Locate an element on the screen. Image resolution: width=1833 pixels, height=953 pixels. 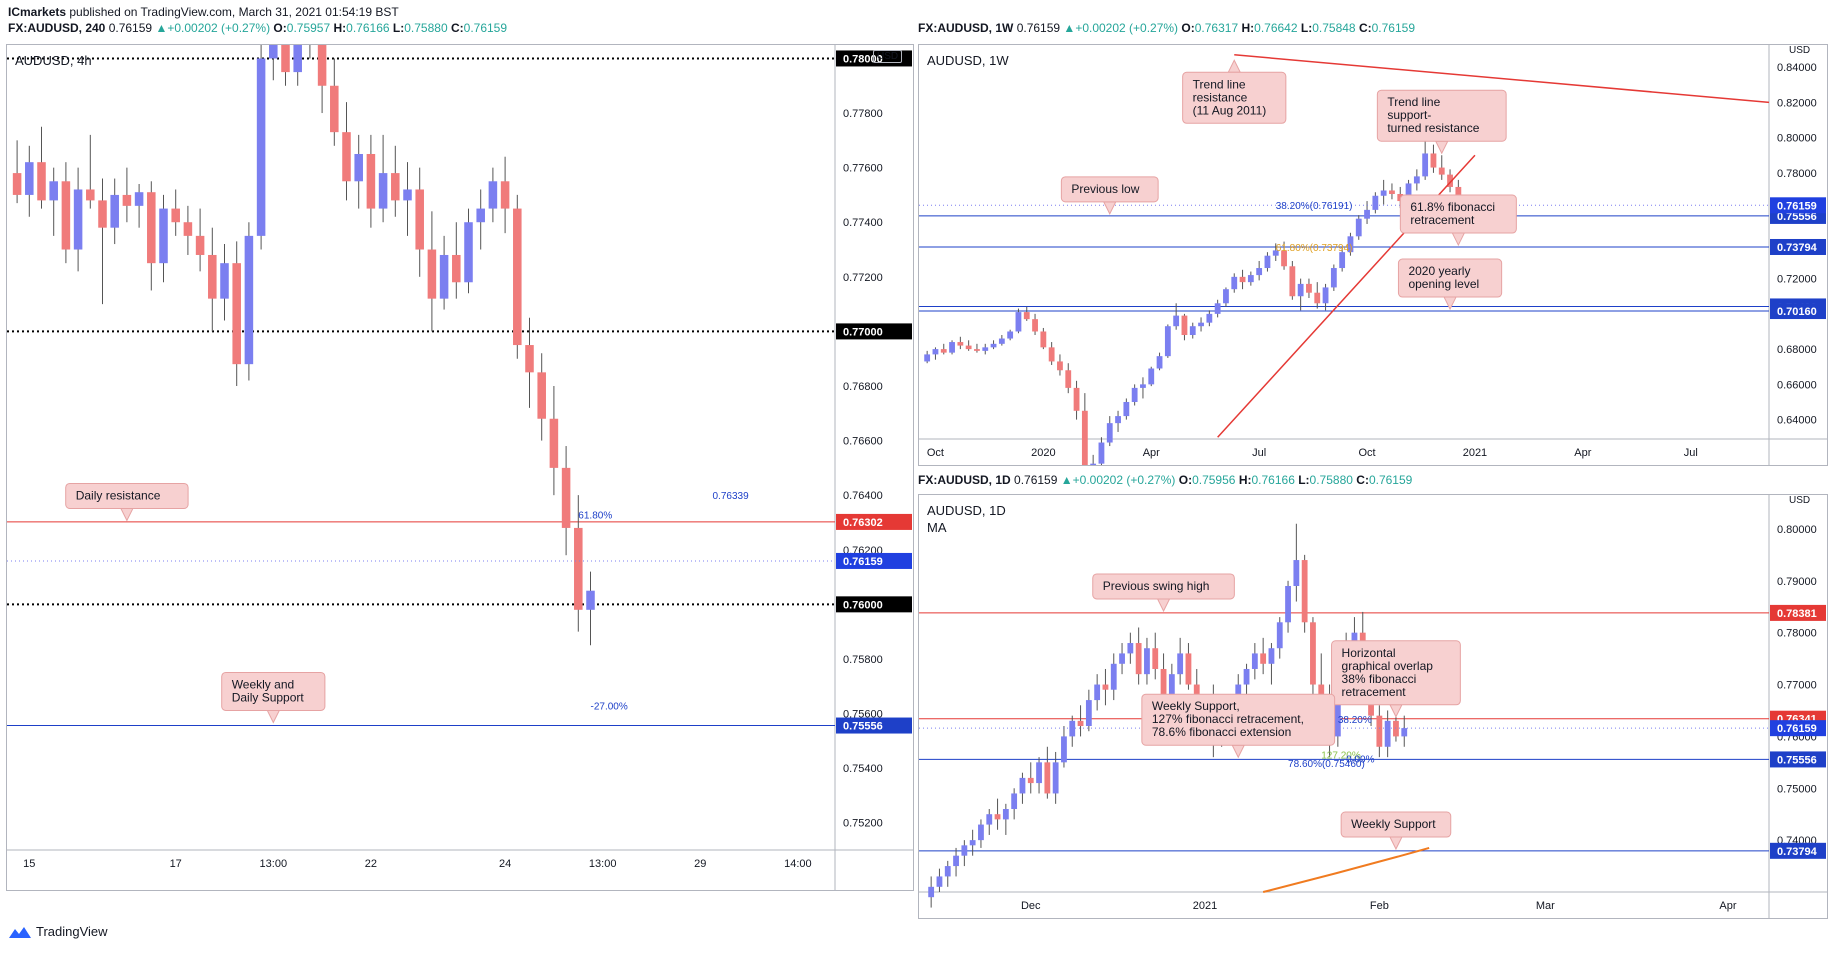
level-price-label: 0.77000 is located at coordinates (863, 332).